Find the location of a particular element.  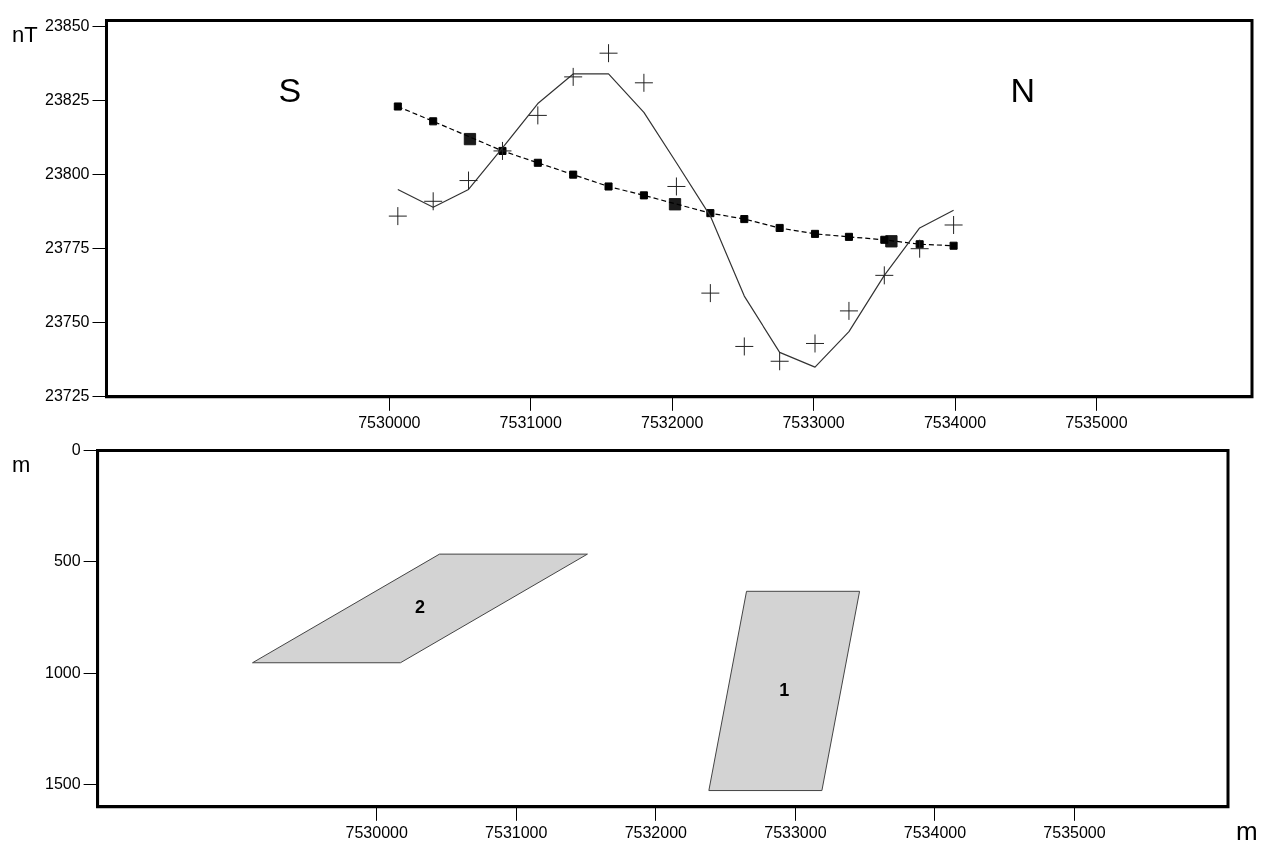

y-tick-label: 500 is located at coordinates (67, 561).